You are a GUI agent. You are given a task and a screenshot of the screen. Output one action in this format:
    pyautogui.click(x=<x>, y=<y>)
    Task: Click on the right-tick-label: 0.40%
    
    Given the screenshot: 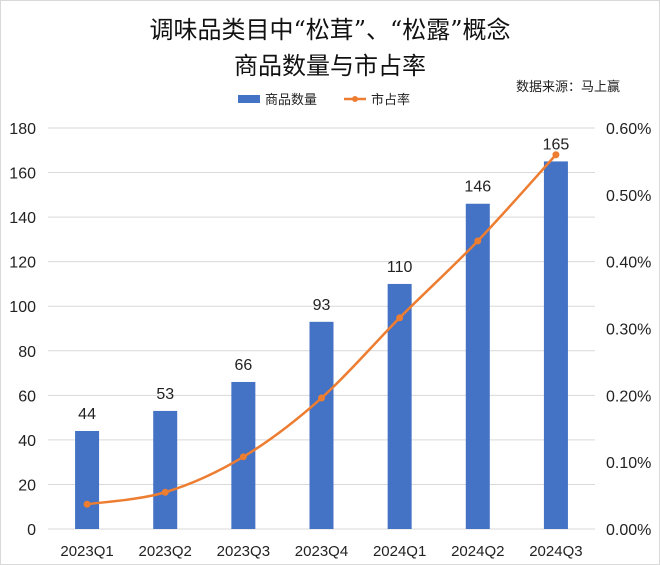 What is the action you would take?
    pyautogui.click(x=628, y=263)
    